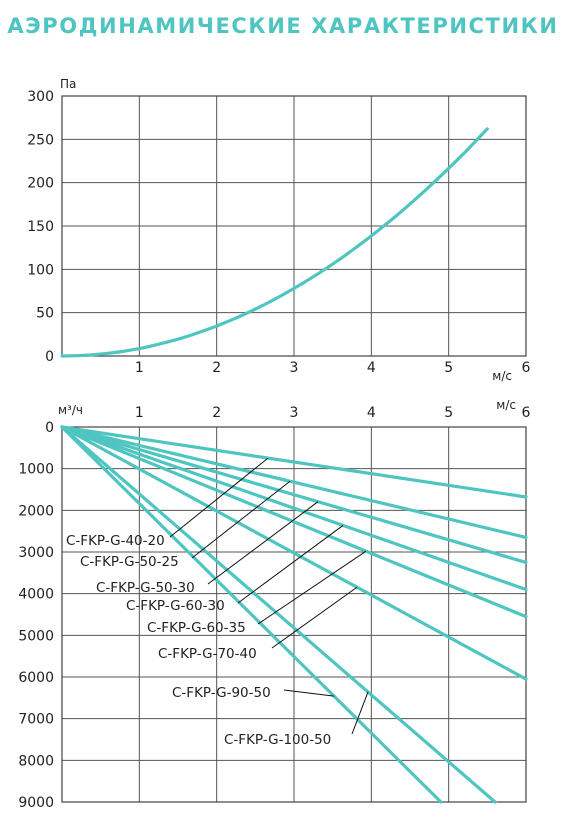 The width and height of the screenshot is (566, 837). I want to click on y-axis-label: м³/ч, so click(70, 410).